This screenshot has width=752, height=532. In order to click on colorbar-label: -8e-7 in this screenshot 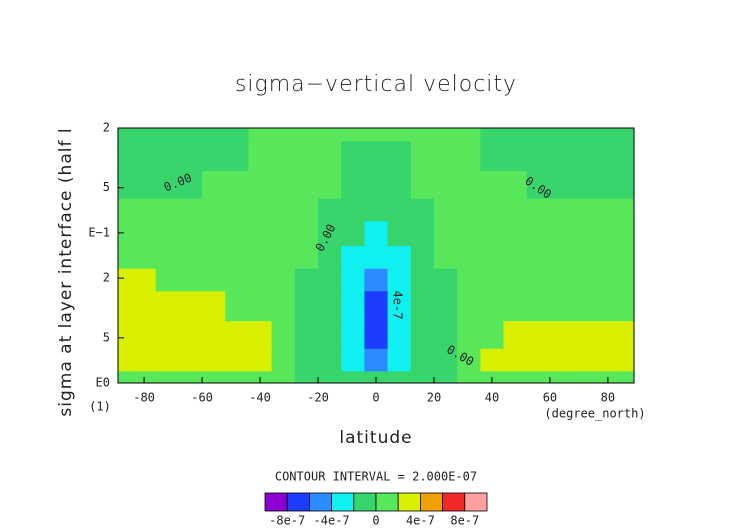, I will do `click(287, 521)`.